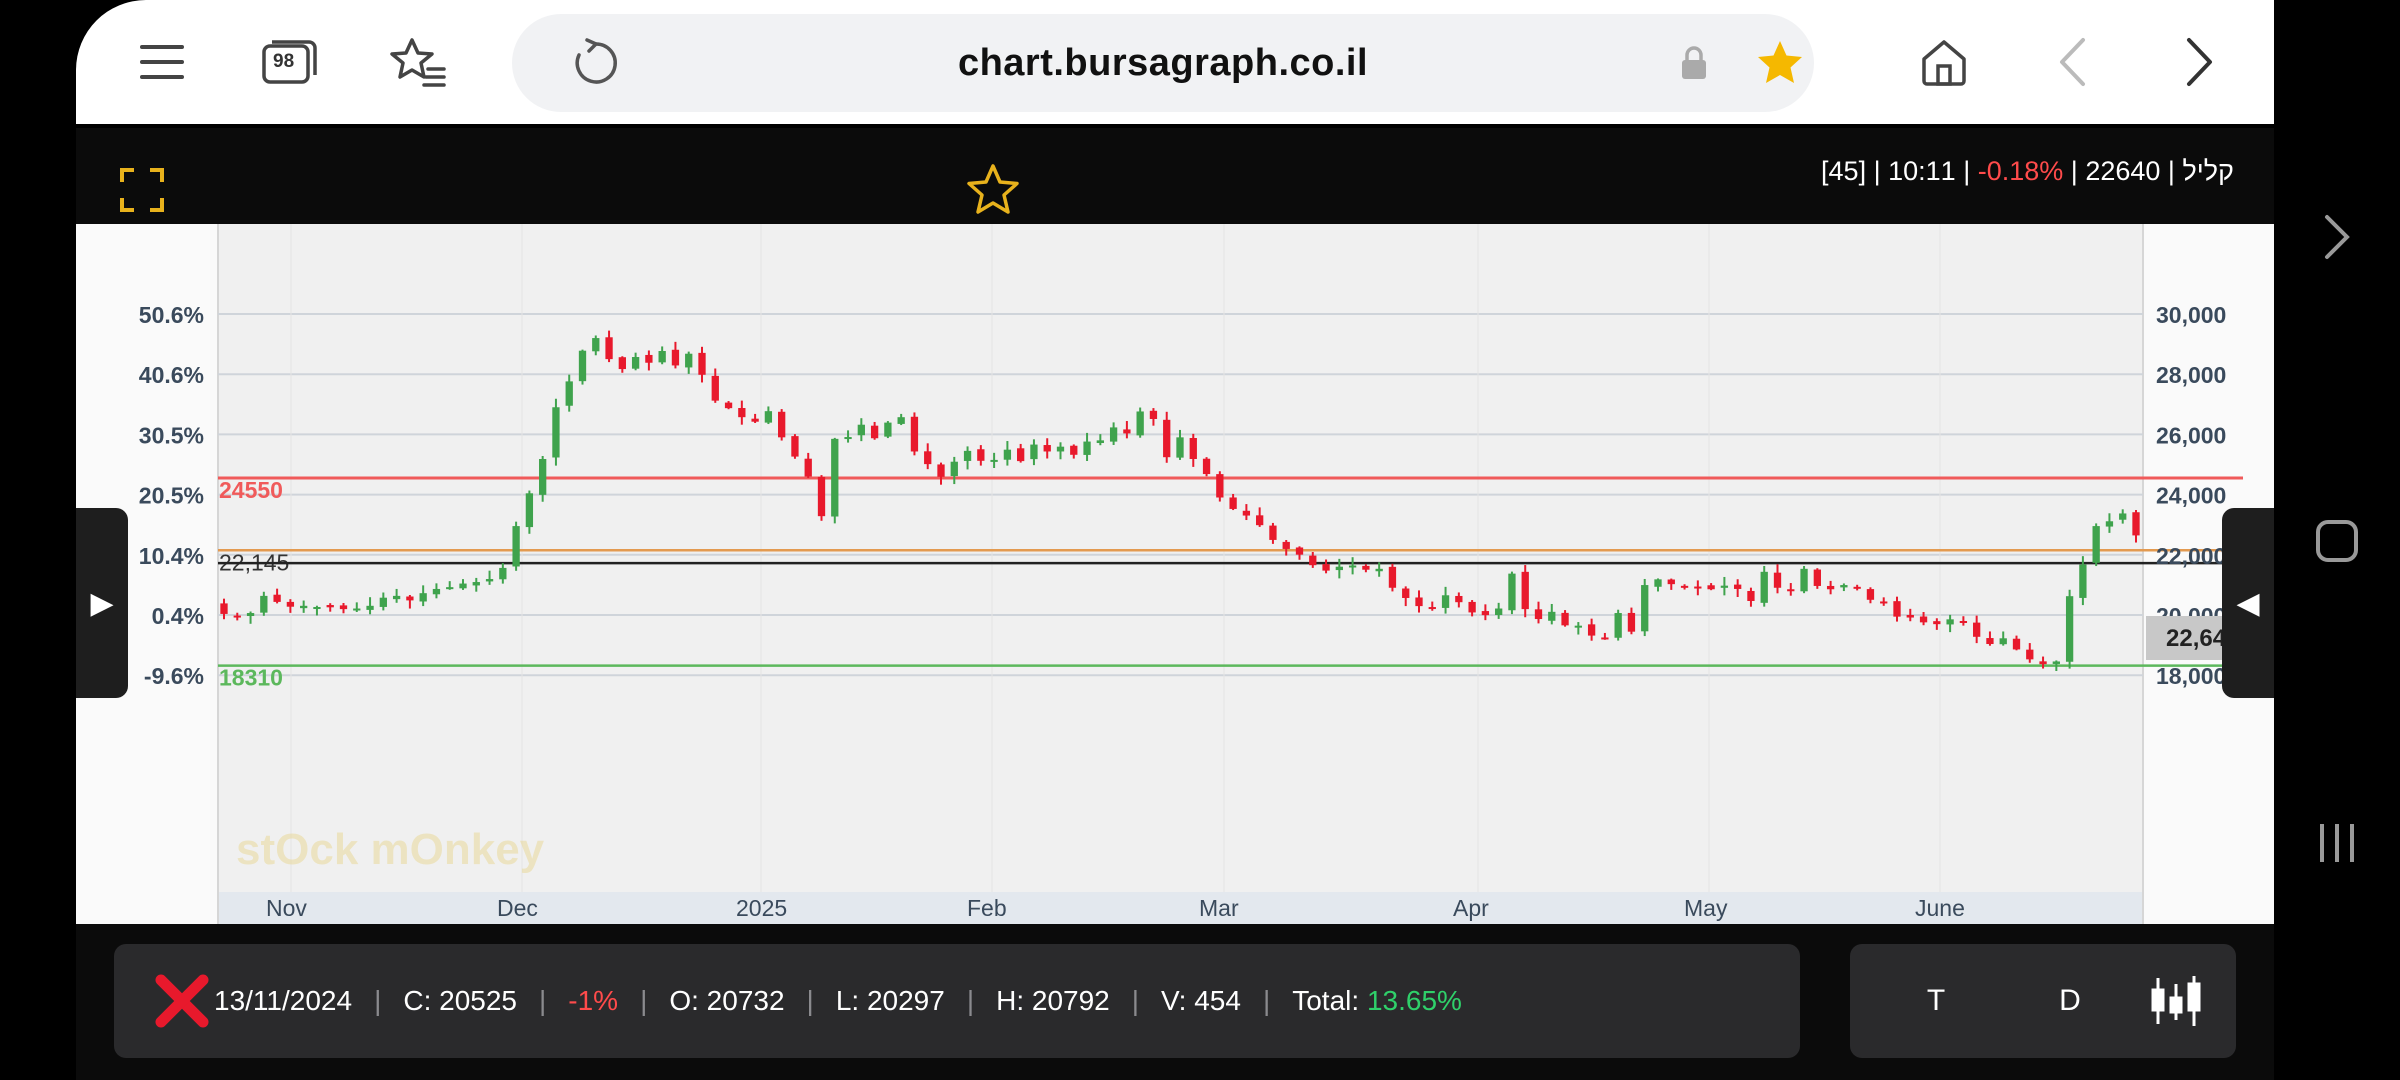 This screenshot has width=2400, height=1080. What do you see at coordinates (1936, 1000) in the screenshot?
I see `tool-t-button: T` at bounding box center [1936, 1000].